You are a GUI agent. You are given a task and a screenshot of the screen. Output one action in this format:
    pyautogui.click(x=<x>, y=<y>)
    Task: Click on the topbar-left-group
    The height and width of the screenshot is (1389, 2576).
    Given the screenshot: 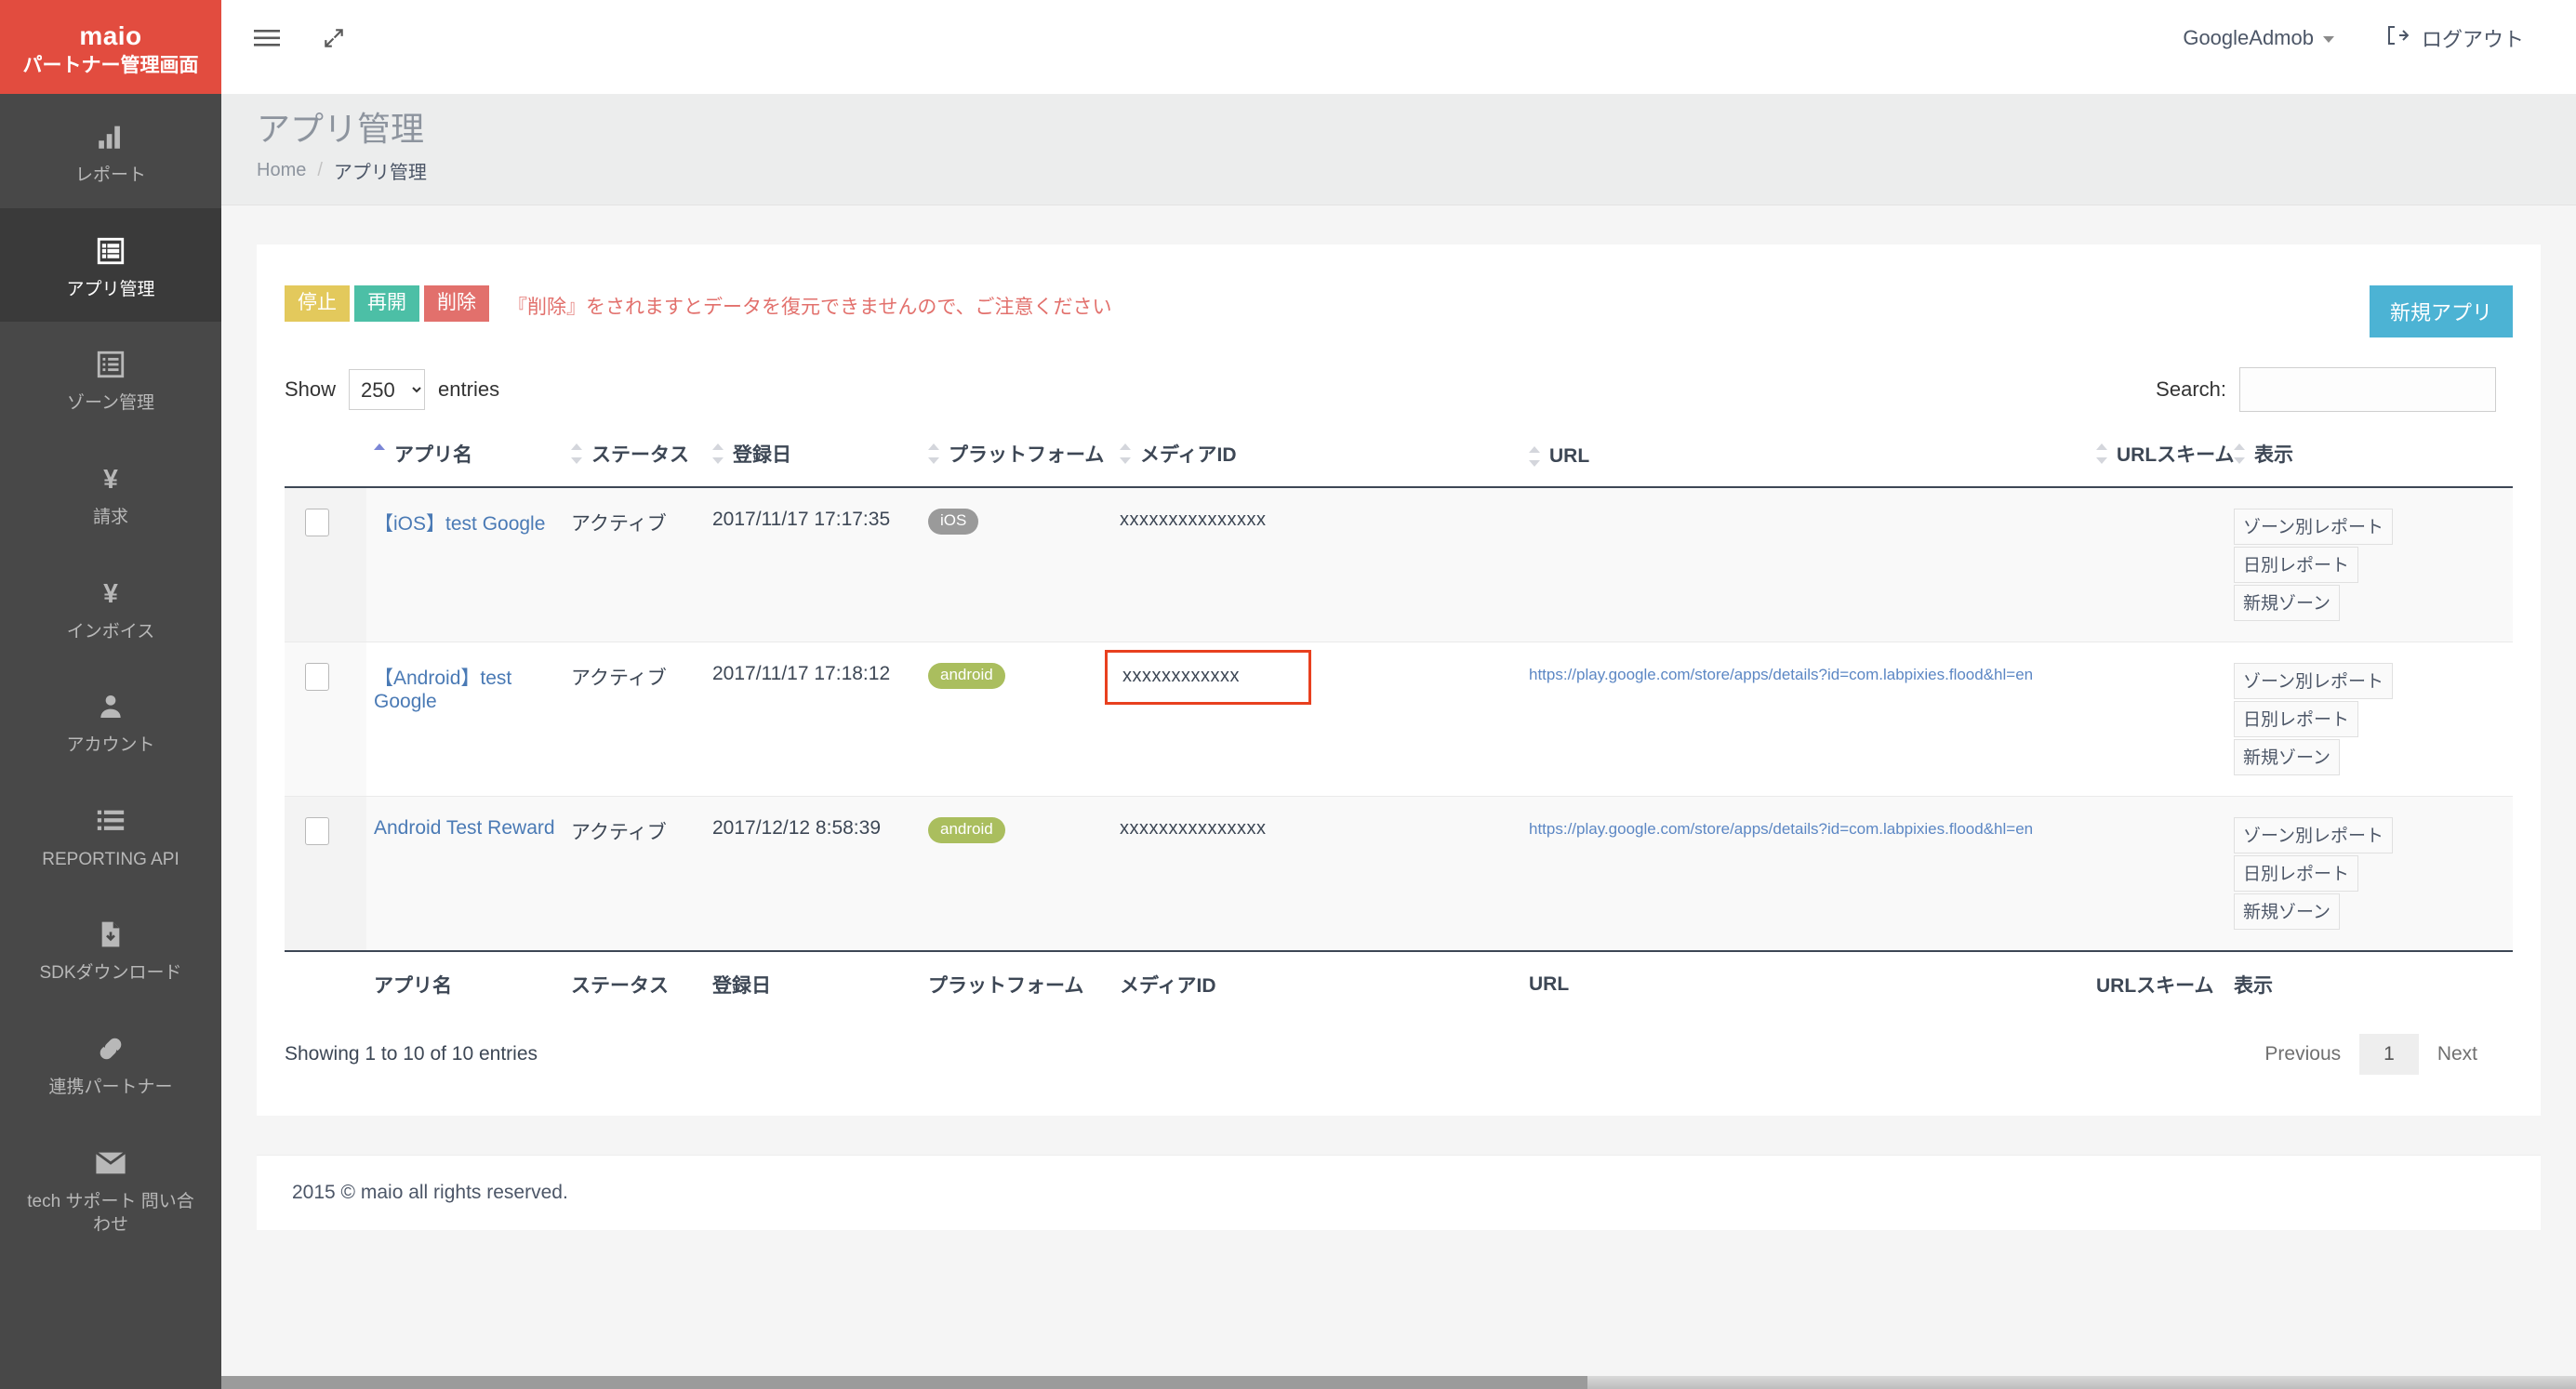 What is the action you would take?
    pyautogui.click(x=296, y=38)
    